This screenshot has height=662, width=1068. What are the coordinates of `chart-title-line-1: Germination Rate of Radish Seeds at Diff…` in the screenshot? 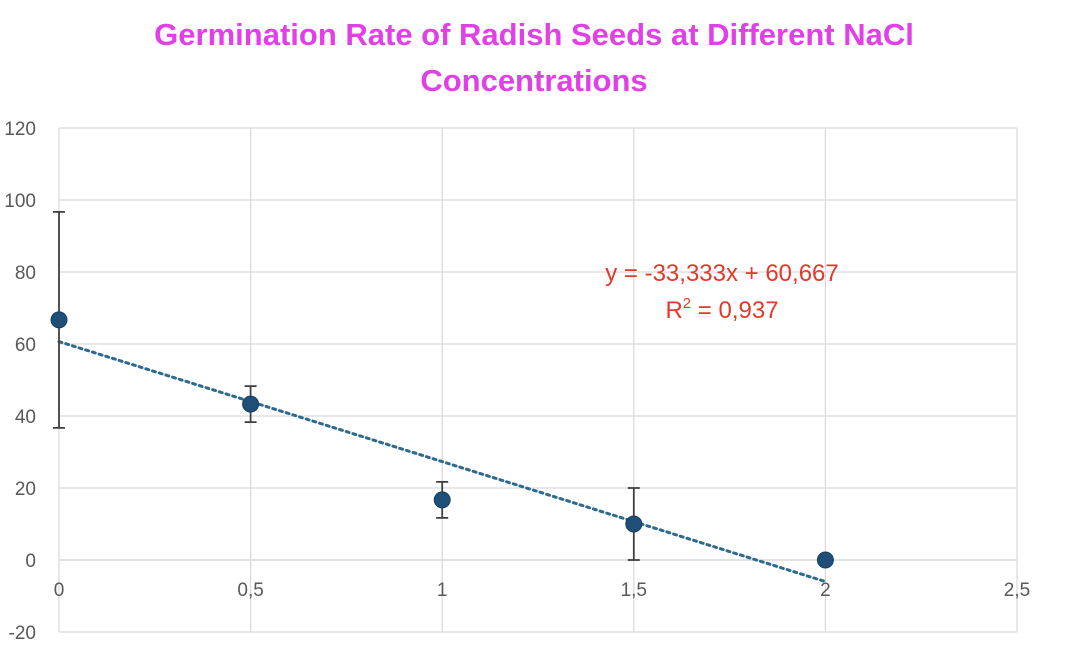 It's located at (534, 34).